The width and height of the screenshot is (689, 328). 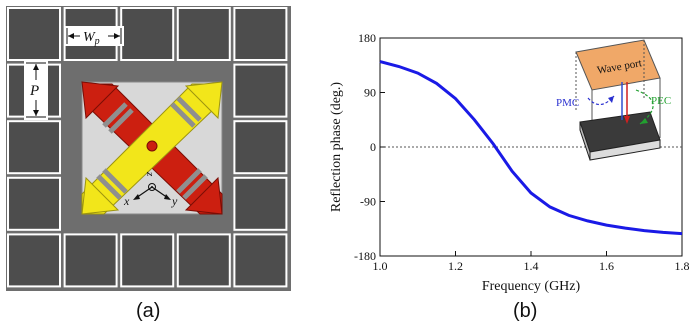 I want to click on y-ticks: 180 90 0 -90 -180, so click(x=369, y=147).